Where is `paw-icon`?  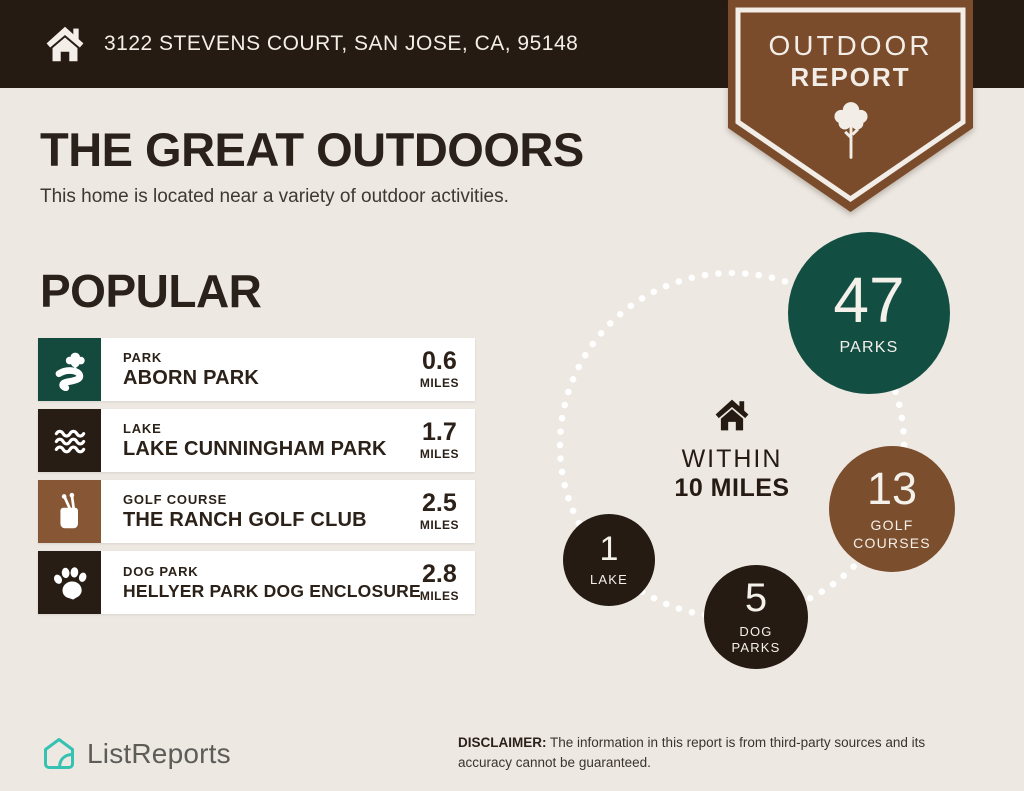 paw-icon is located at coordinates (69, 582).